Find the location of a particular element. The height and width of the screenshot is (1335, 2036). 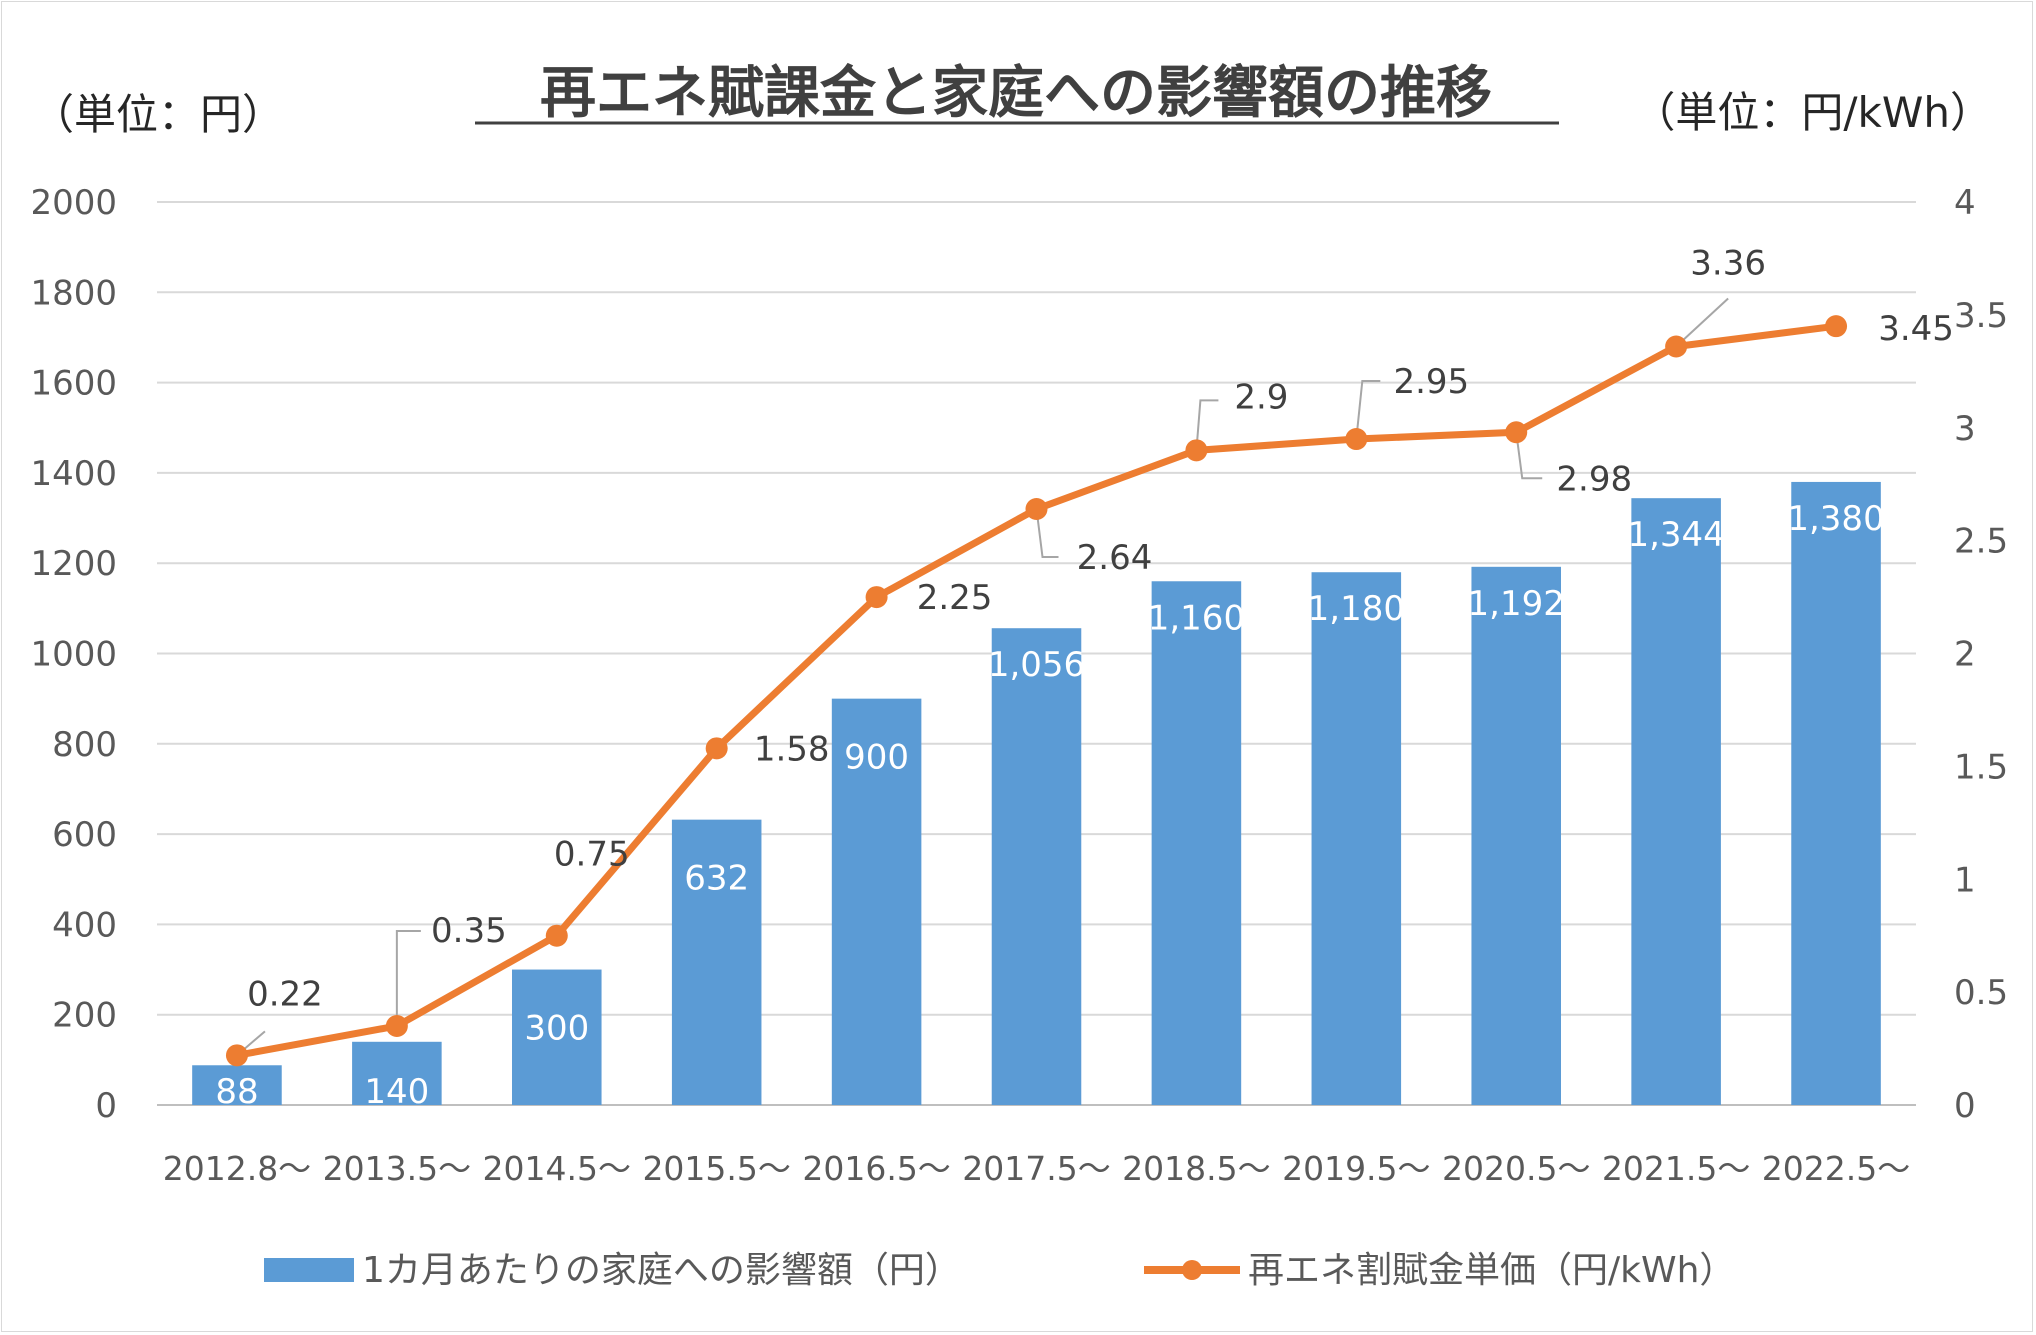

bar-data-label: 1,056 is located at coordinates (1036, 665).